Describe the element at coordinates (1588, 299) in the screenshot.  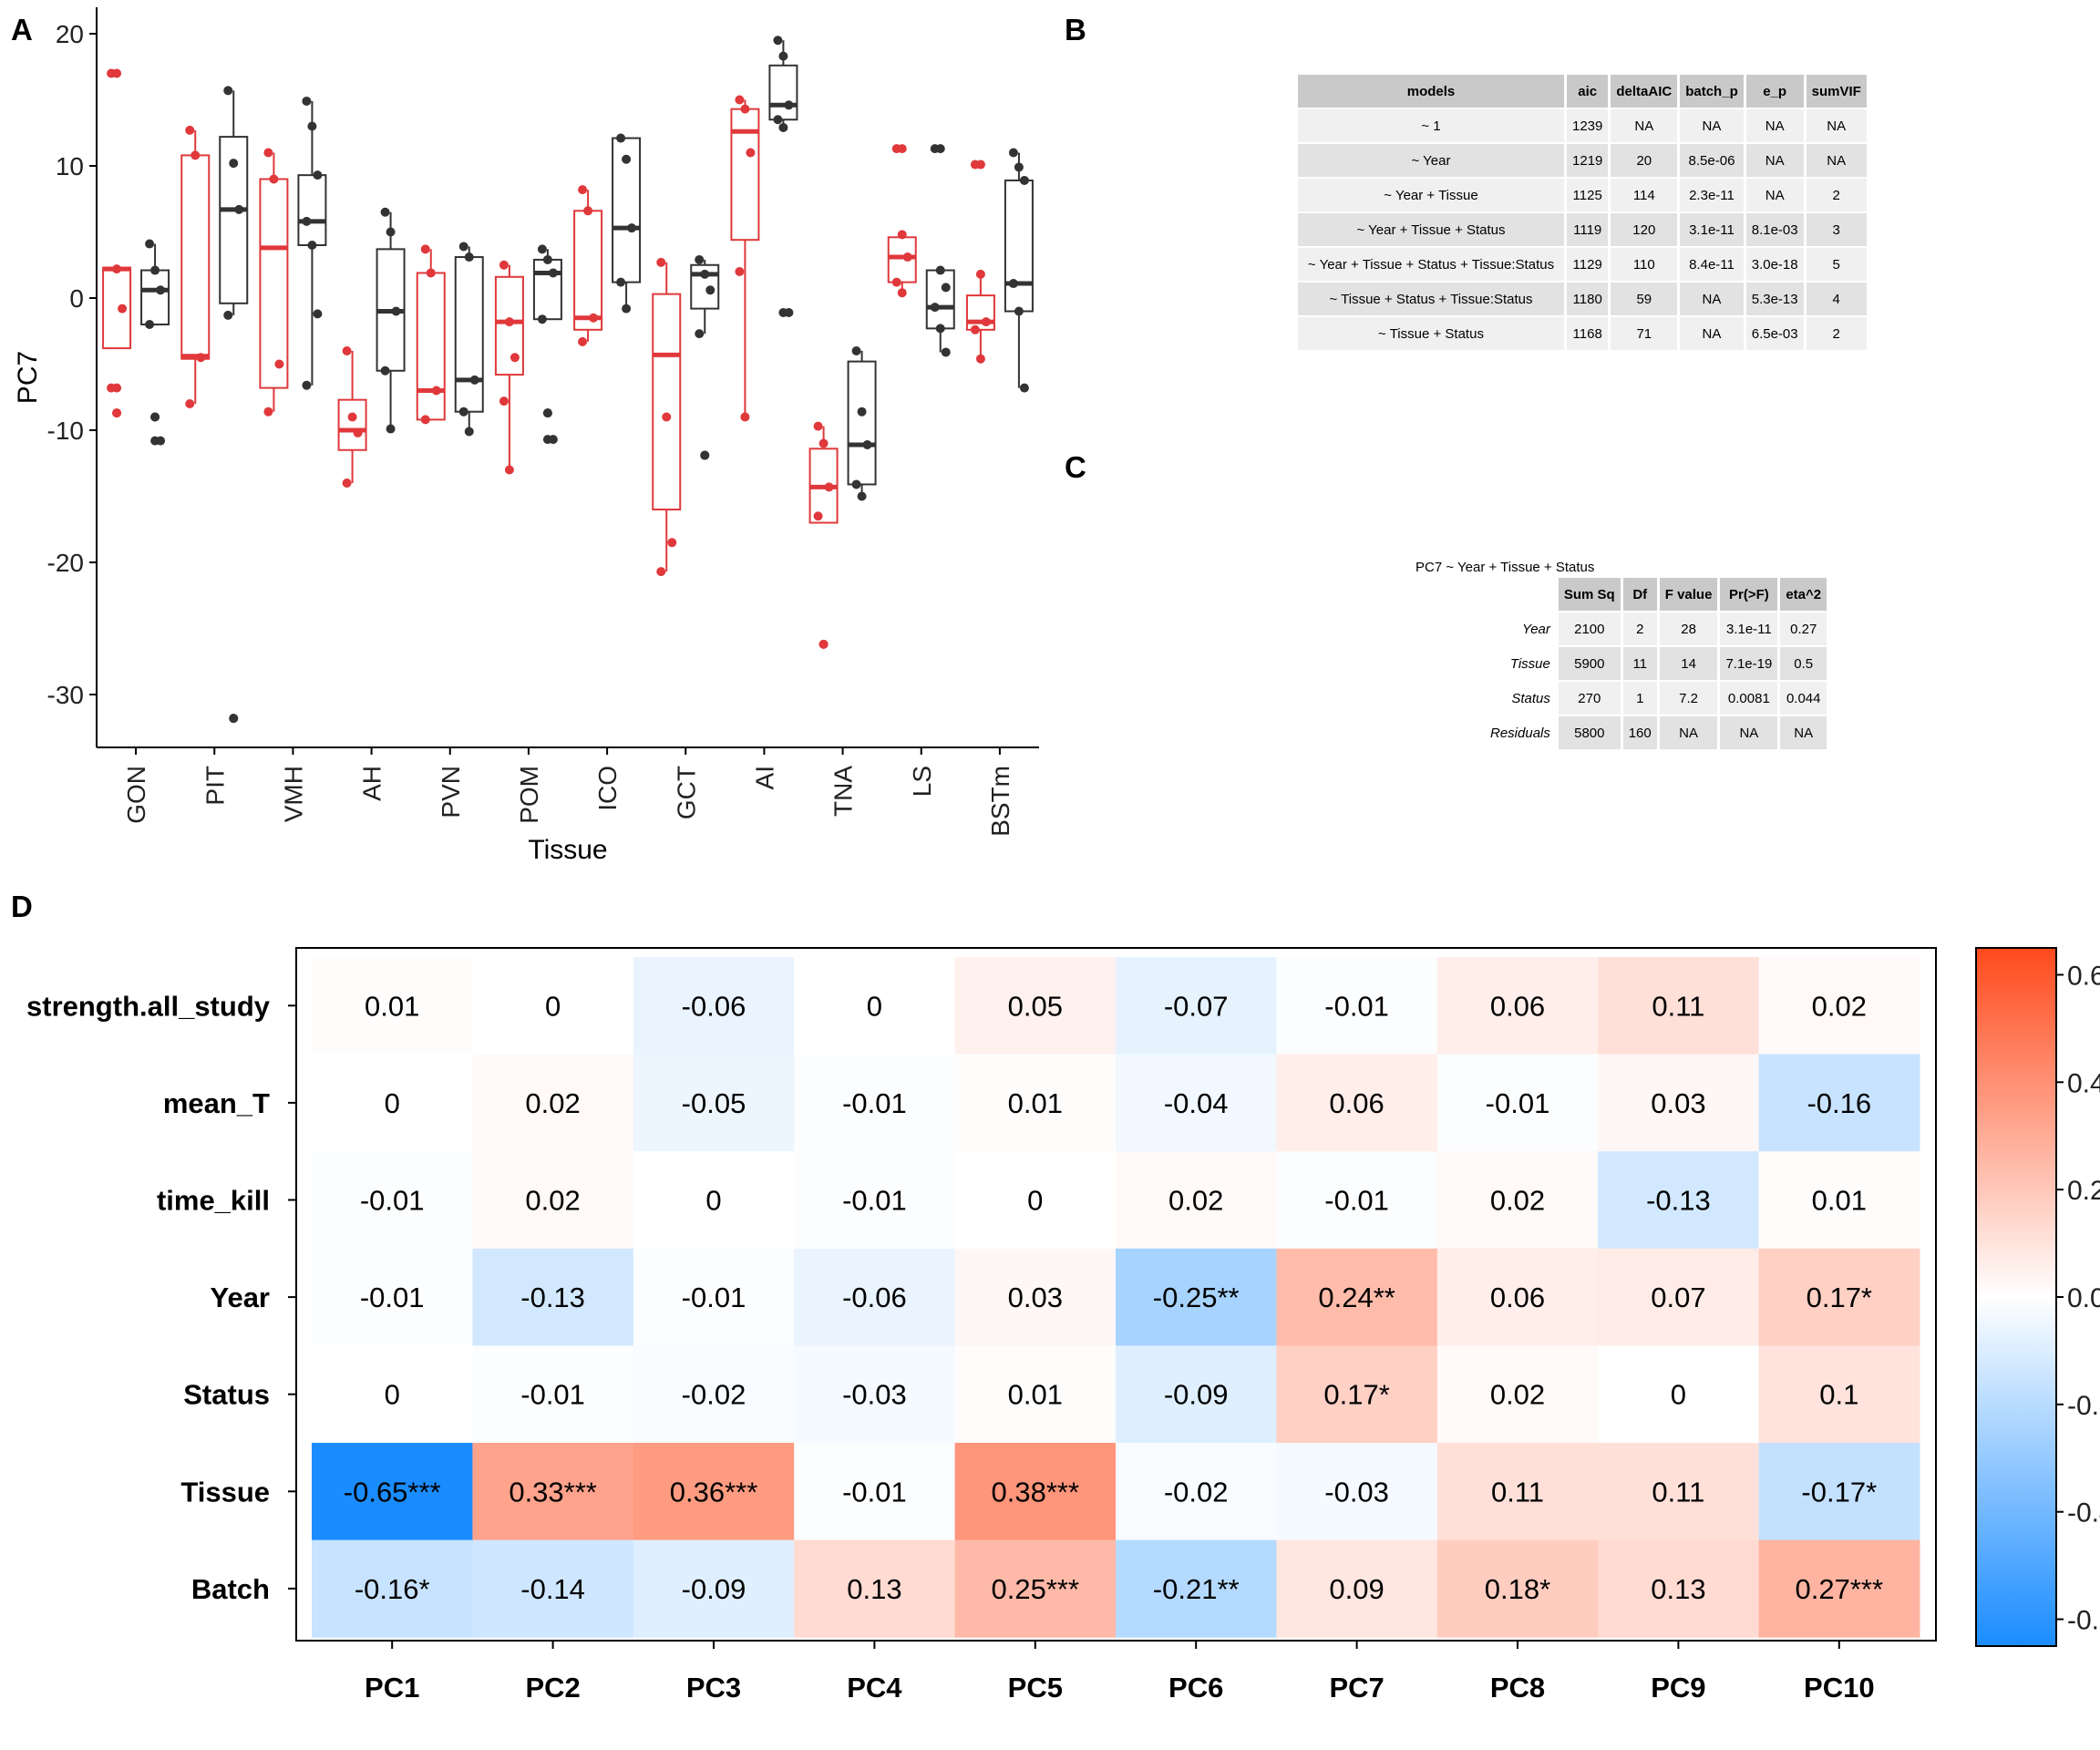
I see `model-table-cell: 1180` at that location.